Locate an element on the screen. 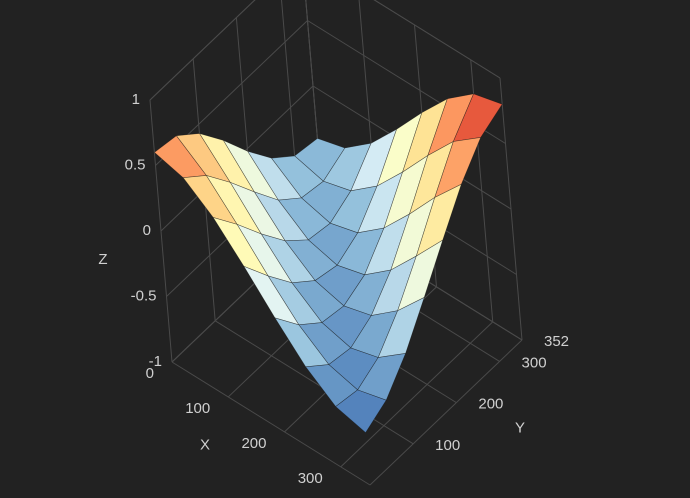 The height and width of the screenshot is (498, 690). x-tick-label: 0 is located at coordinates (150, 373).